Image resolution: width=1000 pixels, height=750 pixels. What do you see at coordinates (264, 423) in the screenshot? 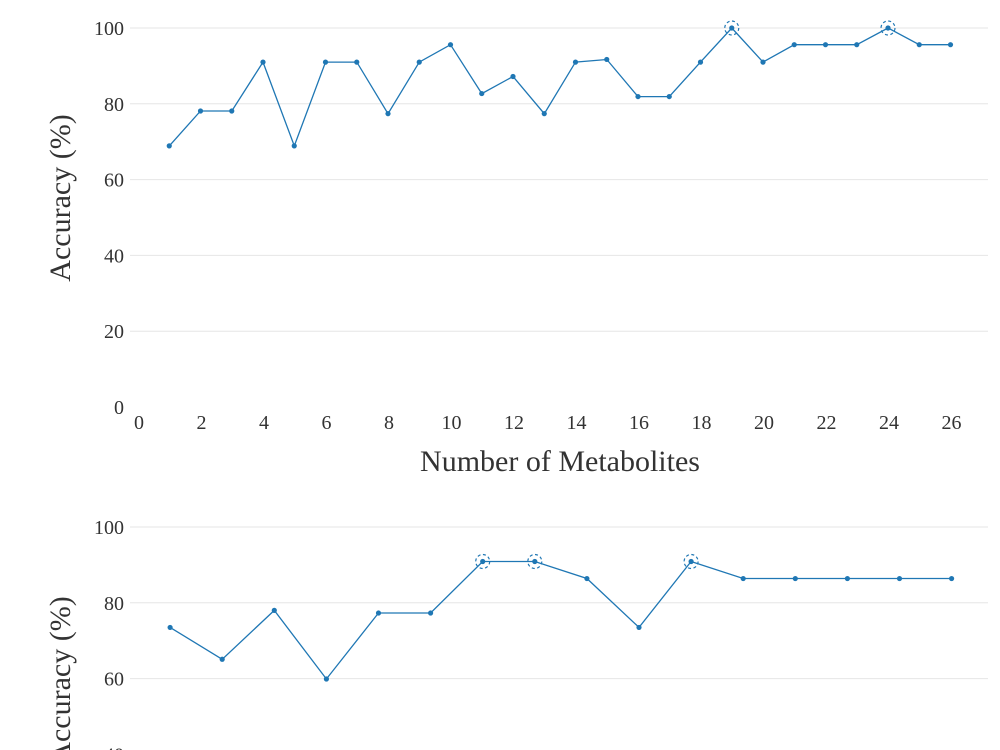
I see `x-tick-label: 4` at bounding box center [264, 423].